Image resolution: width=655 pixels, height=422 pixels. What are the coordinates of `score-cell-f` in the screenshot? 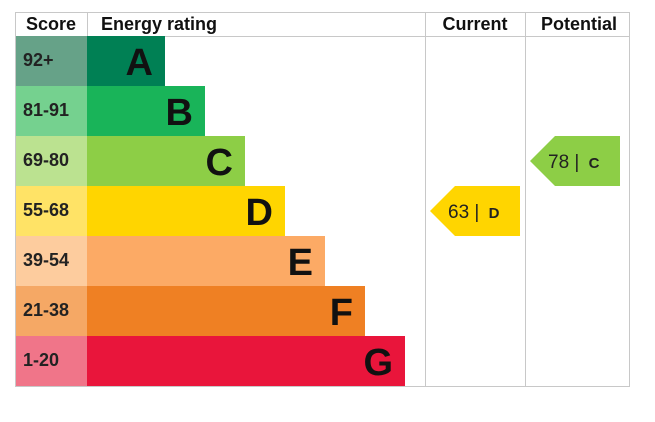 It's located at (51, 311).